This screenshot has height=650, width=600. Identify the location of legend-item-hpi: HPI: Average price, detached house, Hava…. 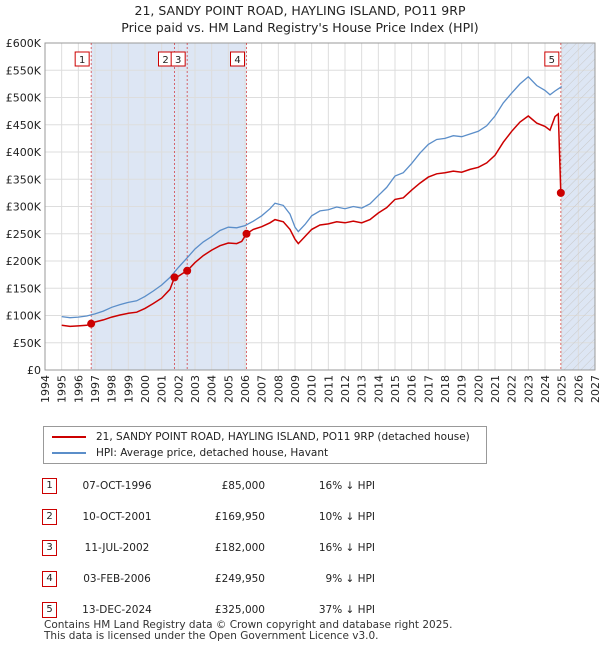
(190, 453).